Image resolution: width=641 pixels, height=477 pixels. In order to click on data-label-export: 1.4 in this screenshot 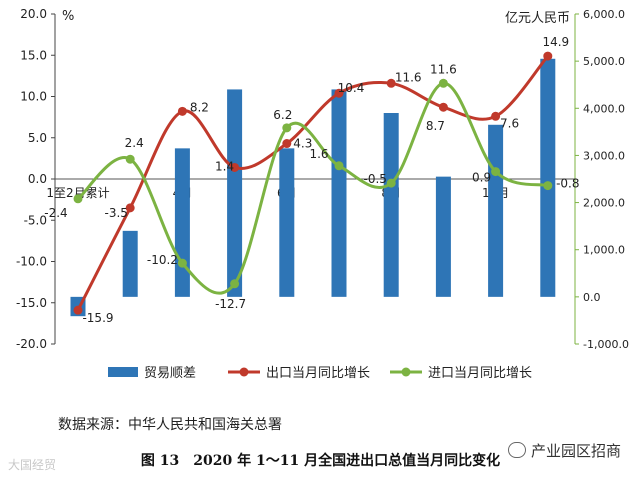, I will do `click(224, 166)`.